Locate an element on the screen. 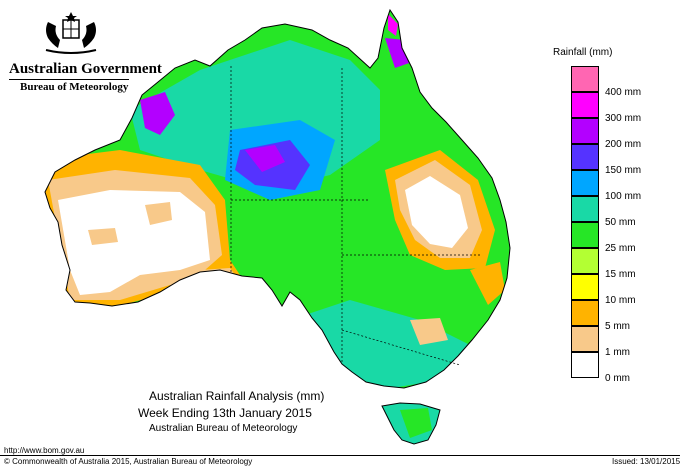  legend-label: 100 mm is located at coordinates (623, 196).